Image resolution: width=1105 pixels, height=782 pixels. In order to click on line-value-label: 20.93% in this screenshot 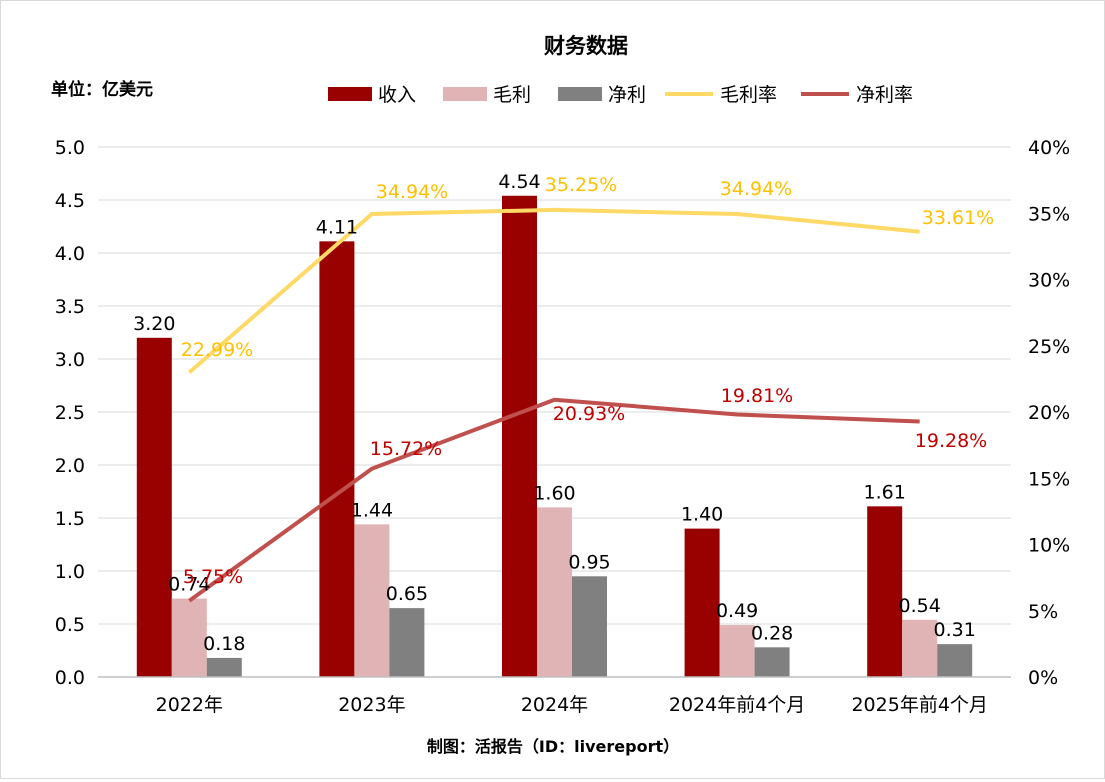, I will do `click(589, 414)`.